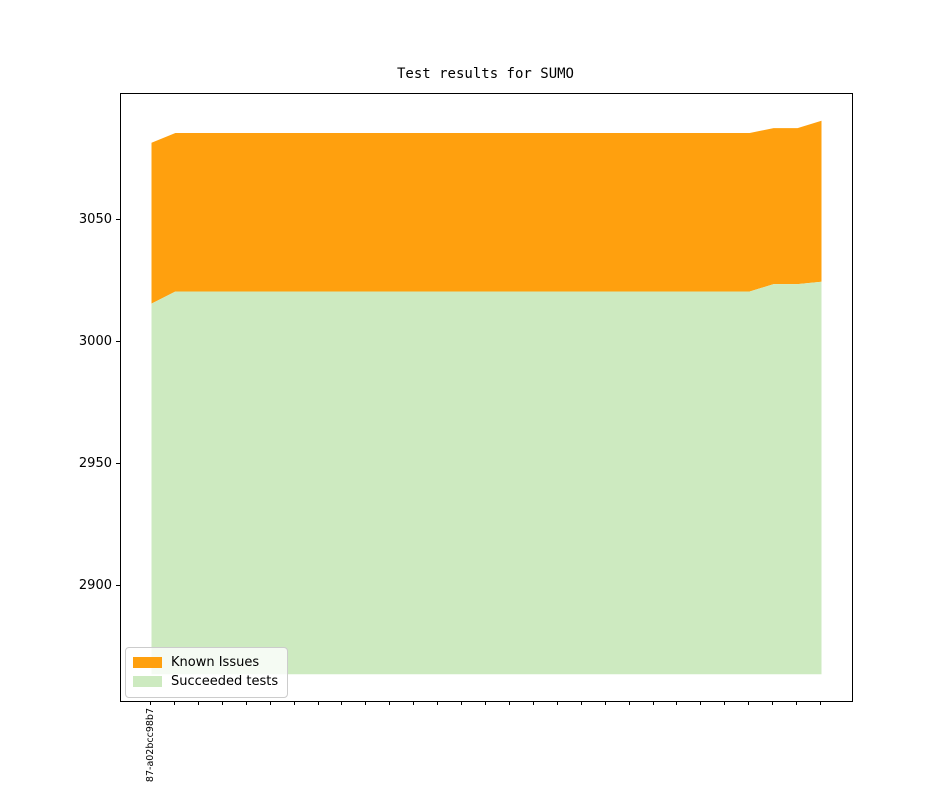 This screenshot has width=944, height=787. I want to click on legend-item-succeeded-tests: Succeeded tests, so click(205, 681).